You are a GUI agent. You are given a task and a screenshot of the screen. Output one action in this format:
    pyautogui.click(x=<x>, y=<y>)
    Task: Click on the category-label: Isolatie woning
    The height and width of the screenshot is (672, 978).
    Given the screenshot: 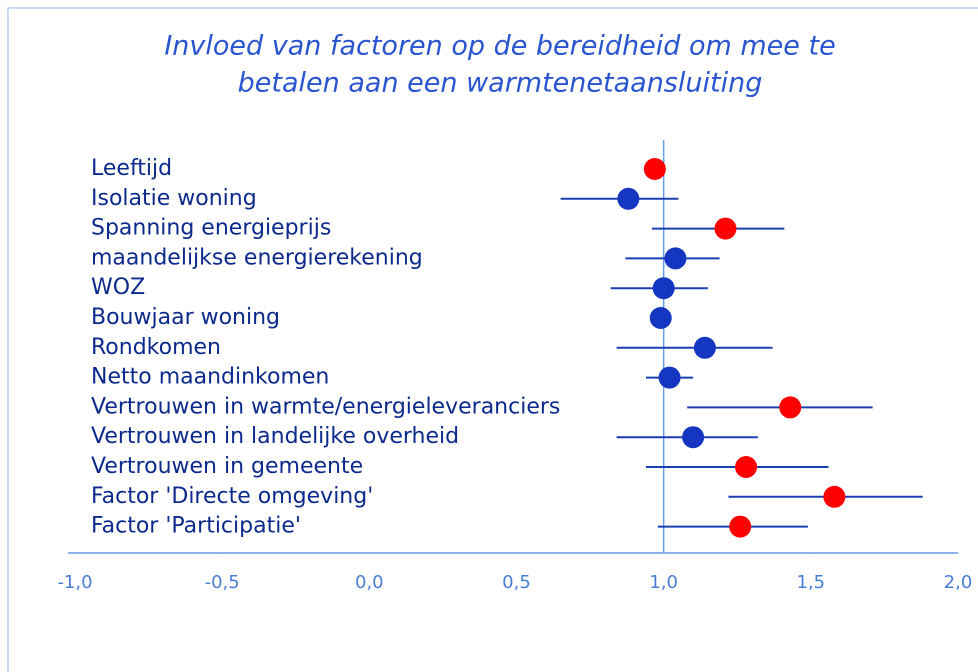 What is the action you would take?
    pyautogui.click(x=174, y=198)
    